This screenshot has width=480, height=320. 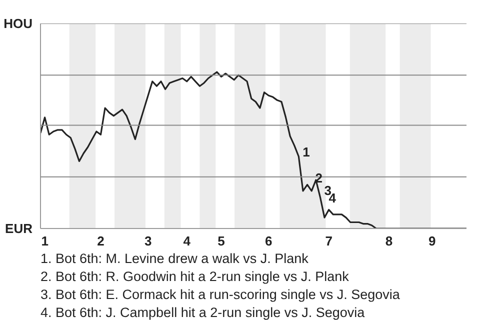 What do you see at coordinates (44, 241) in the screenshot?
I see `x-tick-label: 1` at bounding box center [44, 241].